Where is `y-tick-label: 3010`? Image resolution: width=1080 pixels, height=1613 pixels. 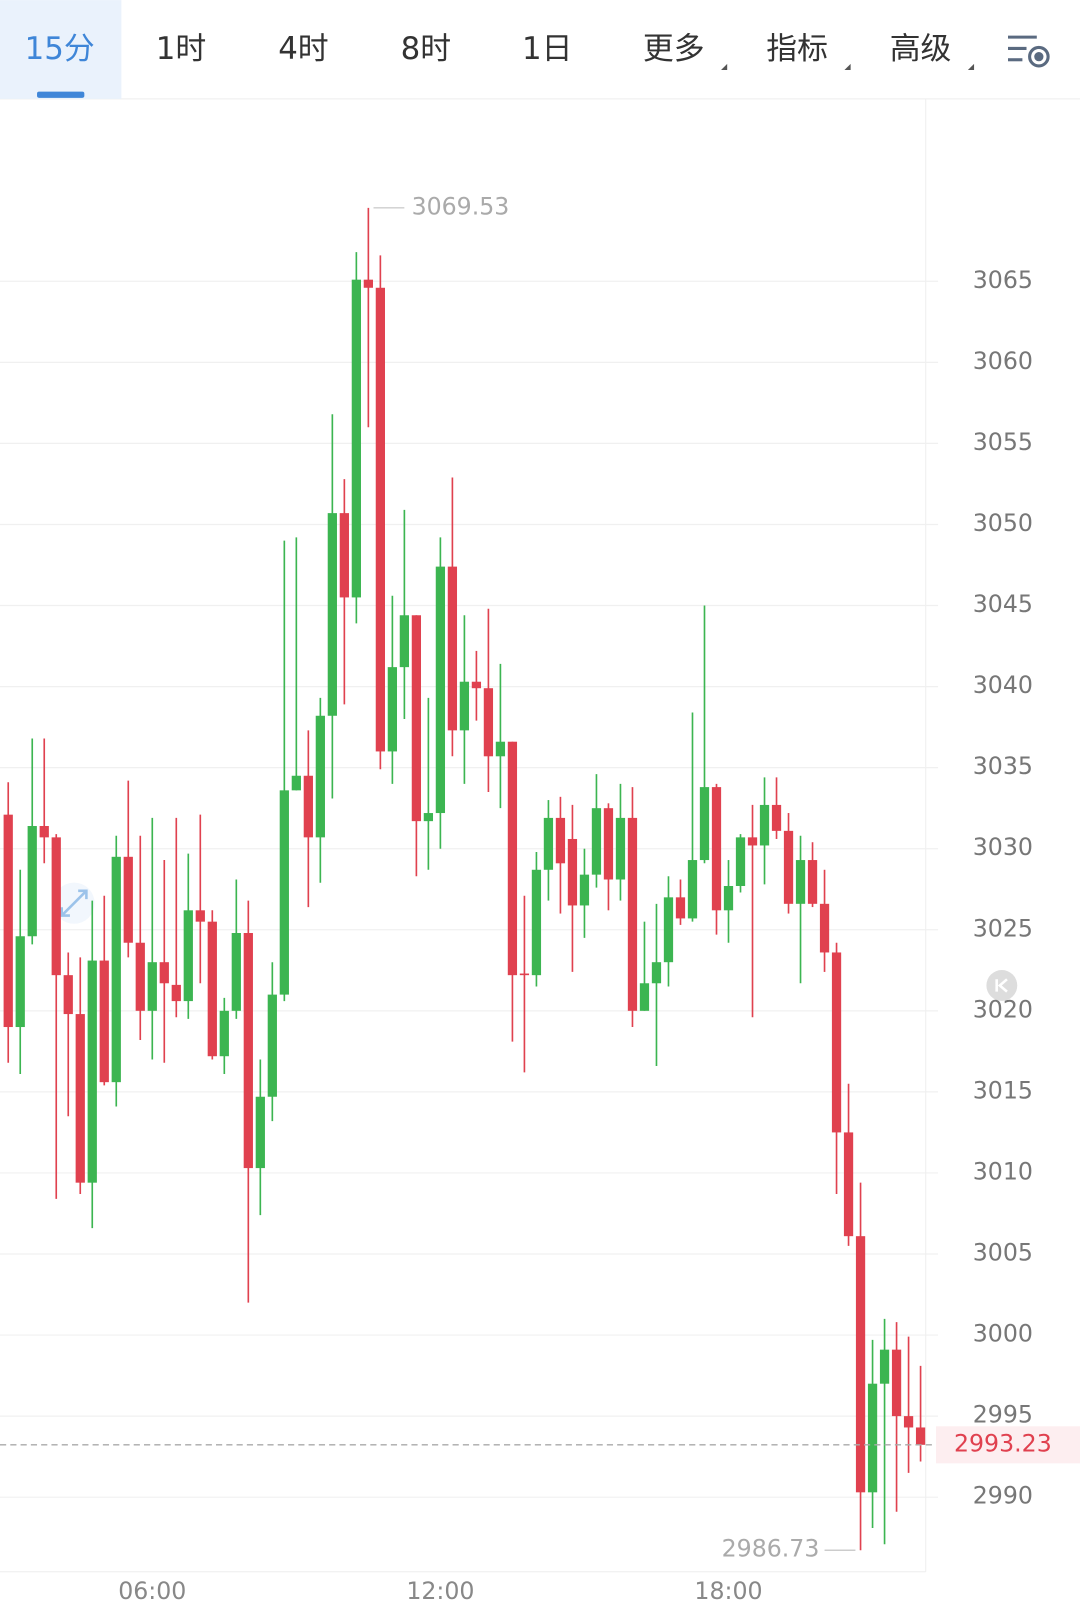
y-tick-label: 3010 is located at coordinates (1003, 1171).